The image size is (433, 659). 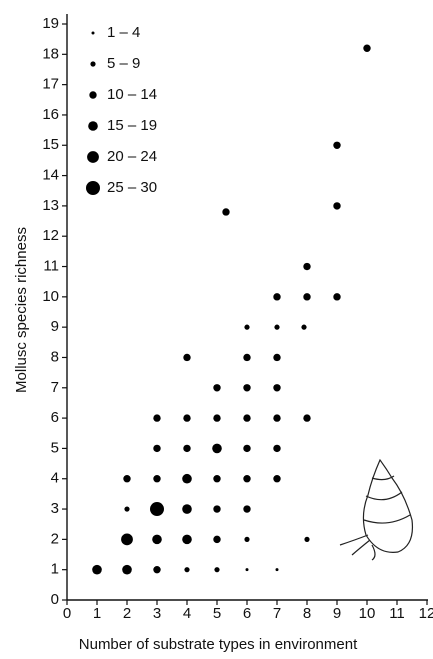 What do you see at coordinates (21, 310) in the screenshot?
I see `y-axis-title: Mollusc species richness` at bounding box center [21, 310].